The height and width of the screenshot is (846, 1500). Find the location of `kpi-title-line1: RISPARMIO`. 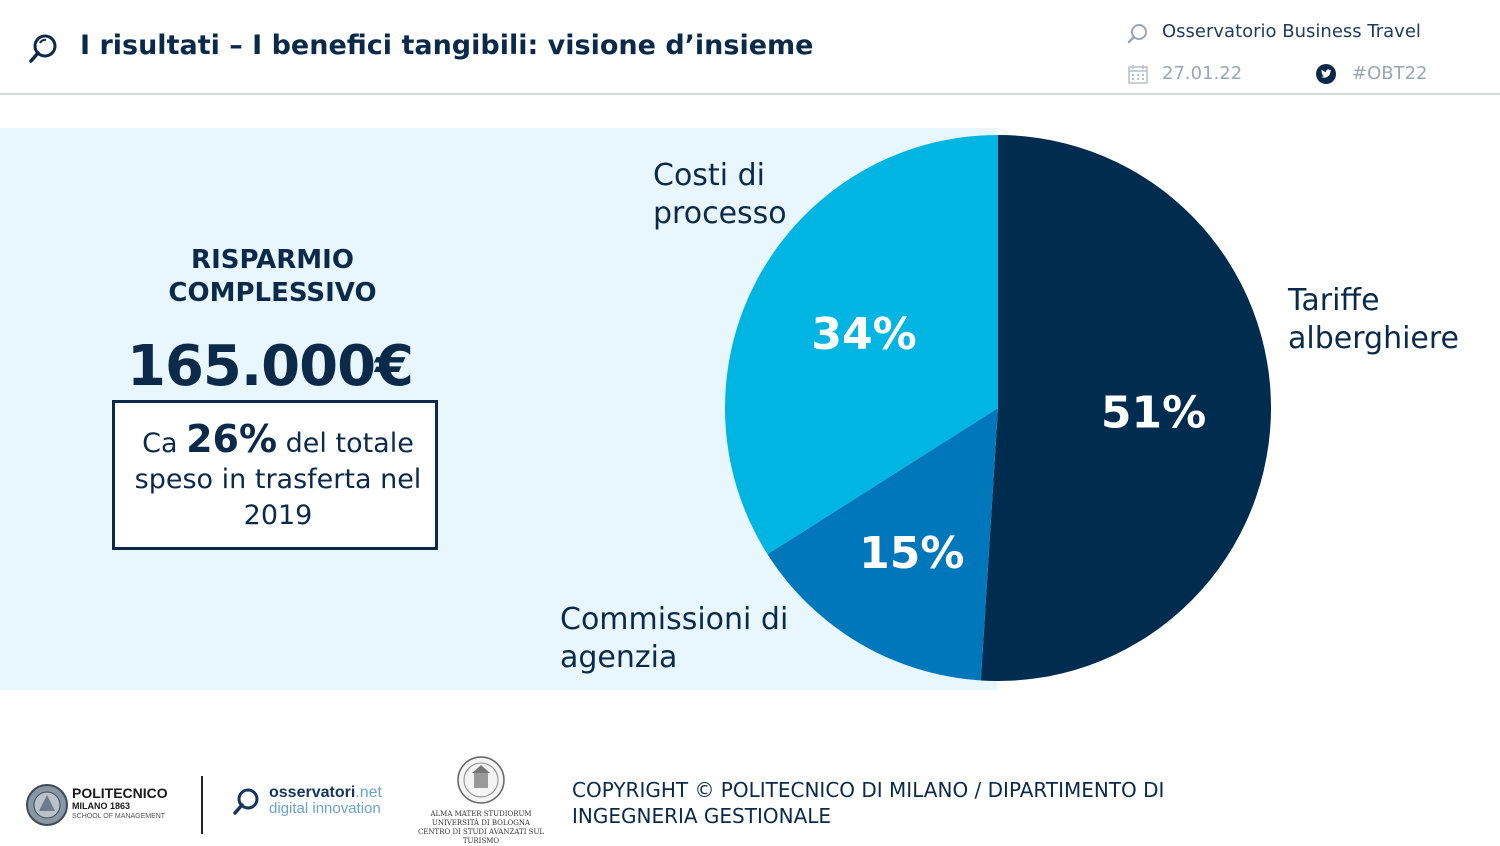

kpi-title-line1: RISPARMIO is located at coordinates (272, 260).